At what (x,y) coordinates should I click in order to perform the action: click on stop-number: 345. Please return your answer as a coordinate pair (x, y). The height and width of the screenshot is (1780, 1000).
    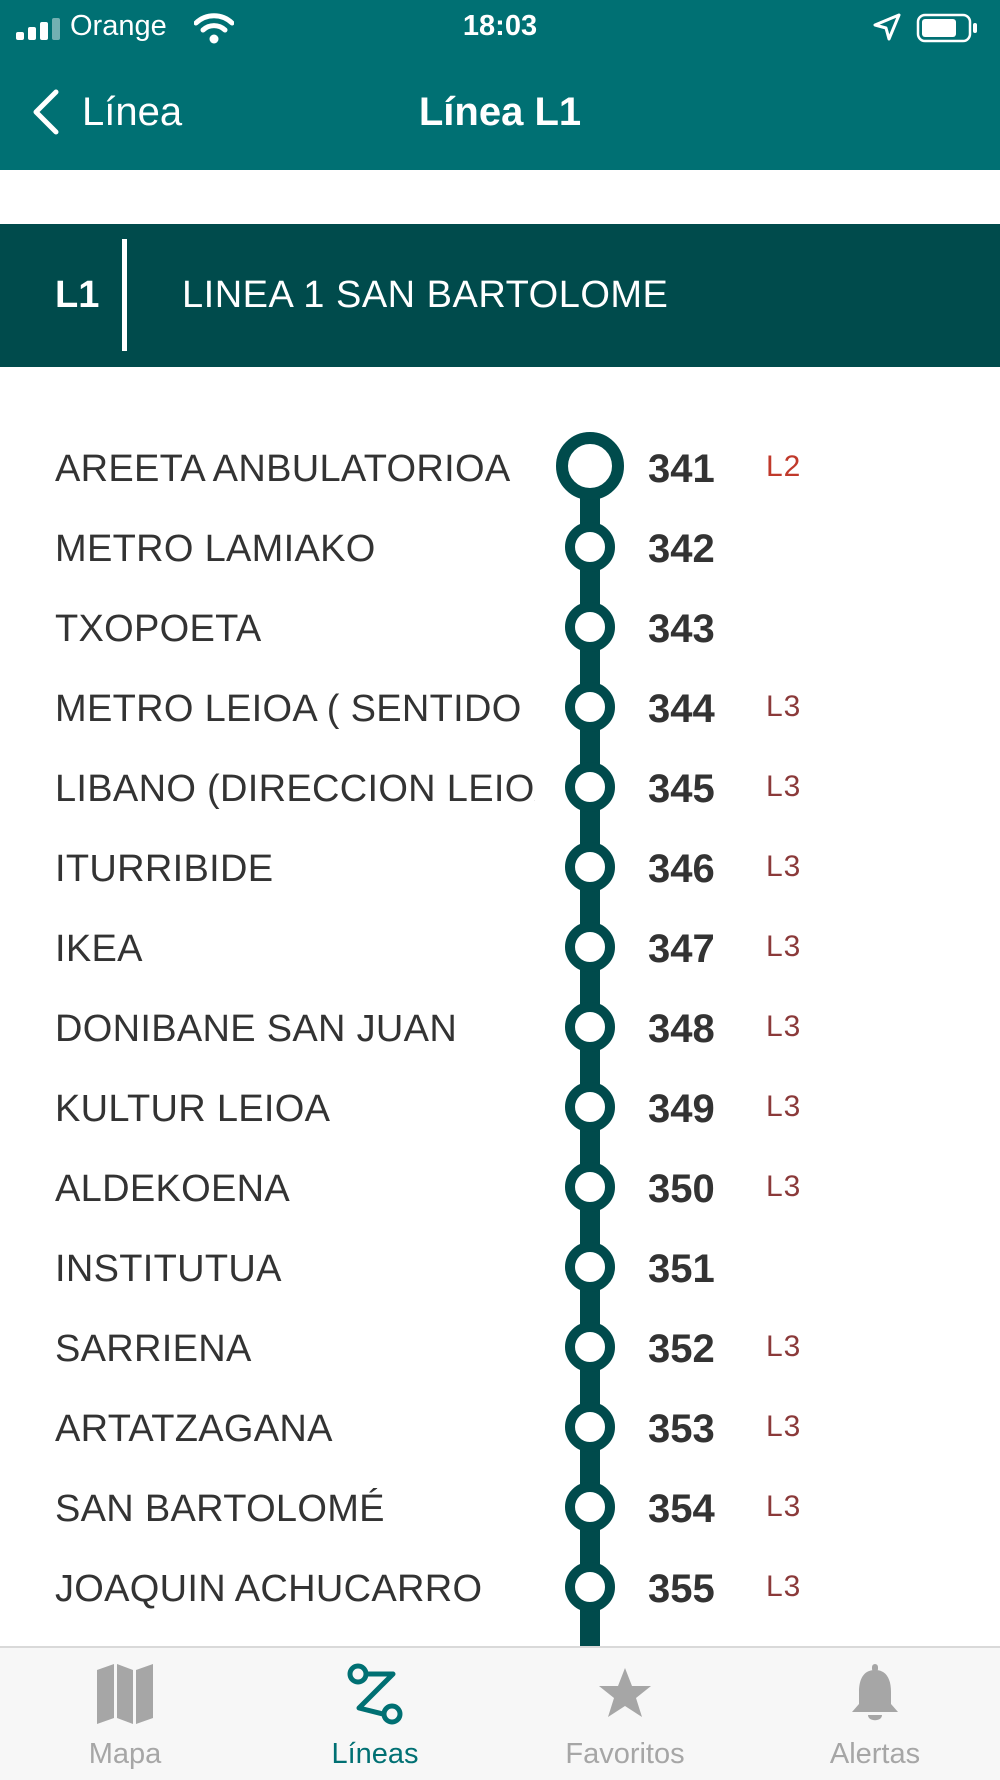
    Looking at the image, I should click on (681, 789).